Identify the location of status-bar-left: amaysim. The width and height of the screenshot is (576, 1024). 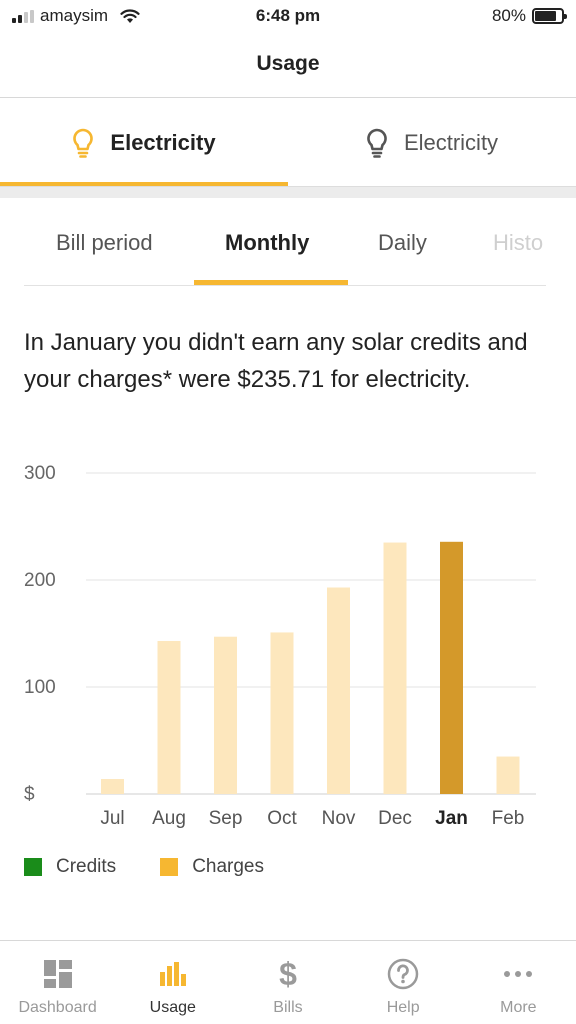
(76, 16).